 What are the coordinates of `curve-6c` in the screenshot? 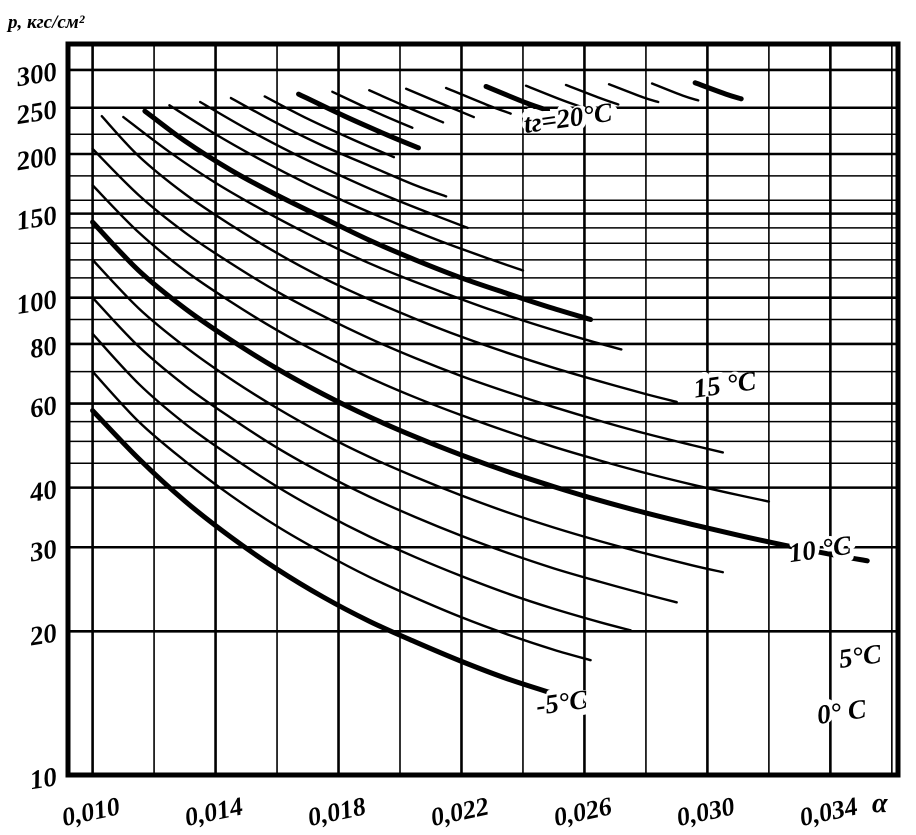 It's located at (346, 188).